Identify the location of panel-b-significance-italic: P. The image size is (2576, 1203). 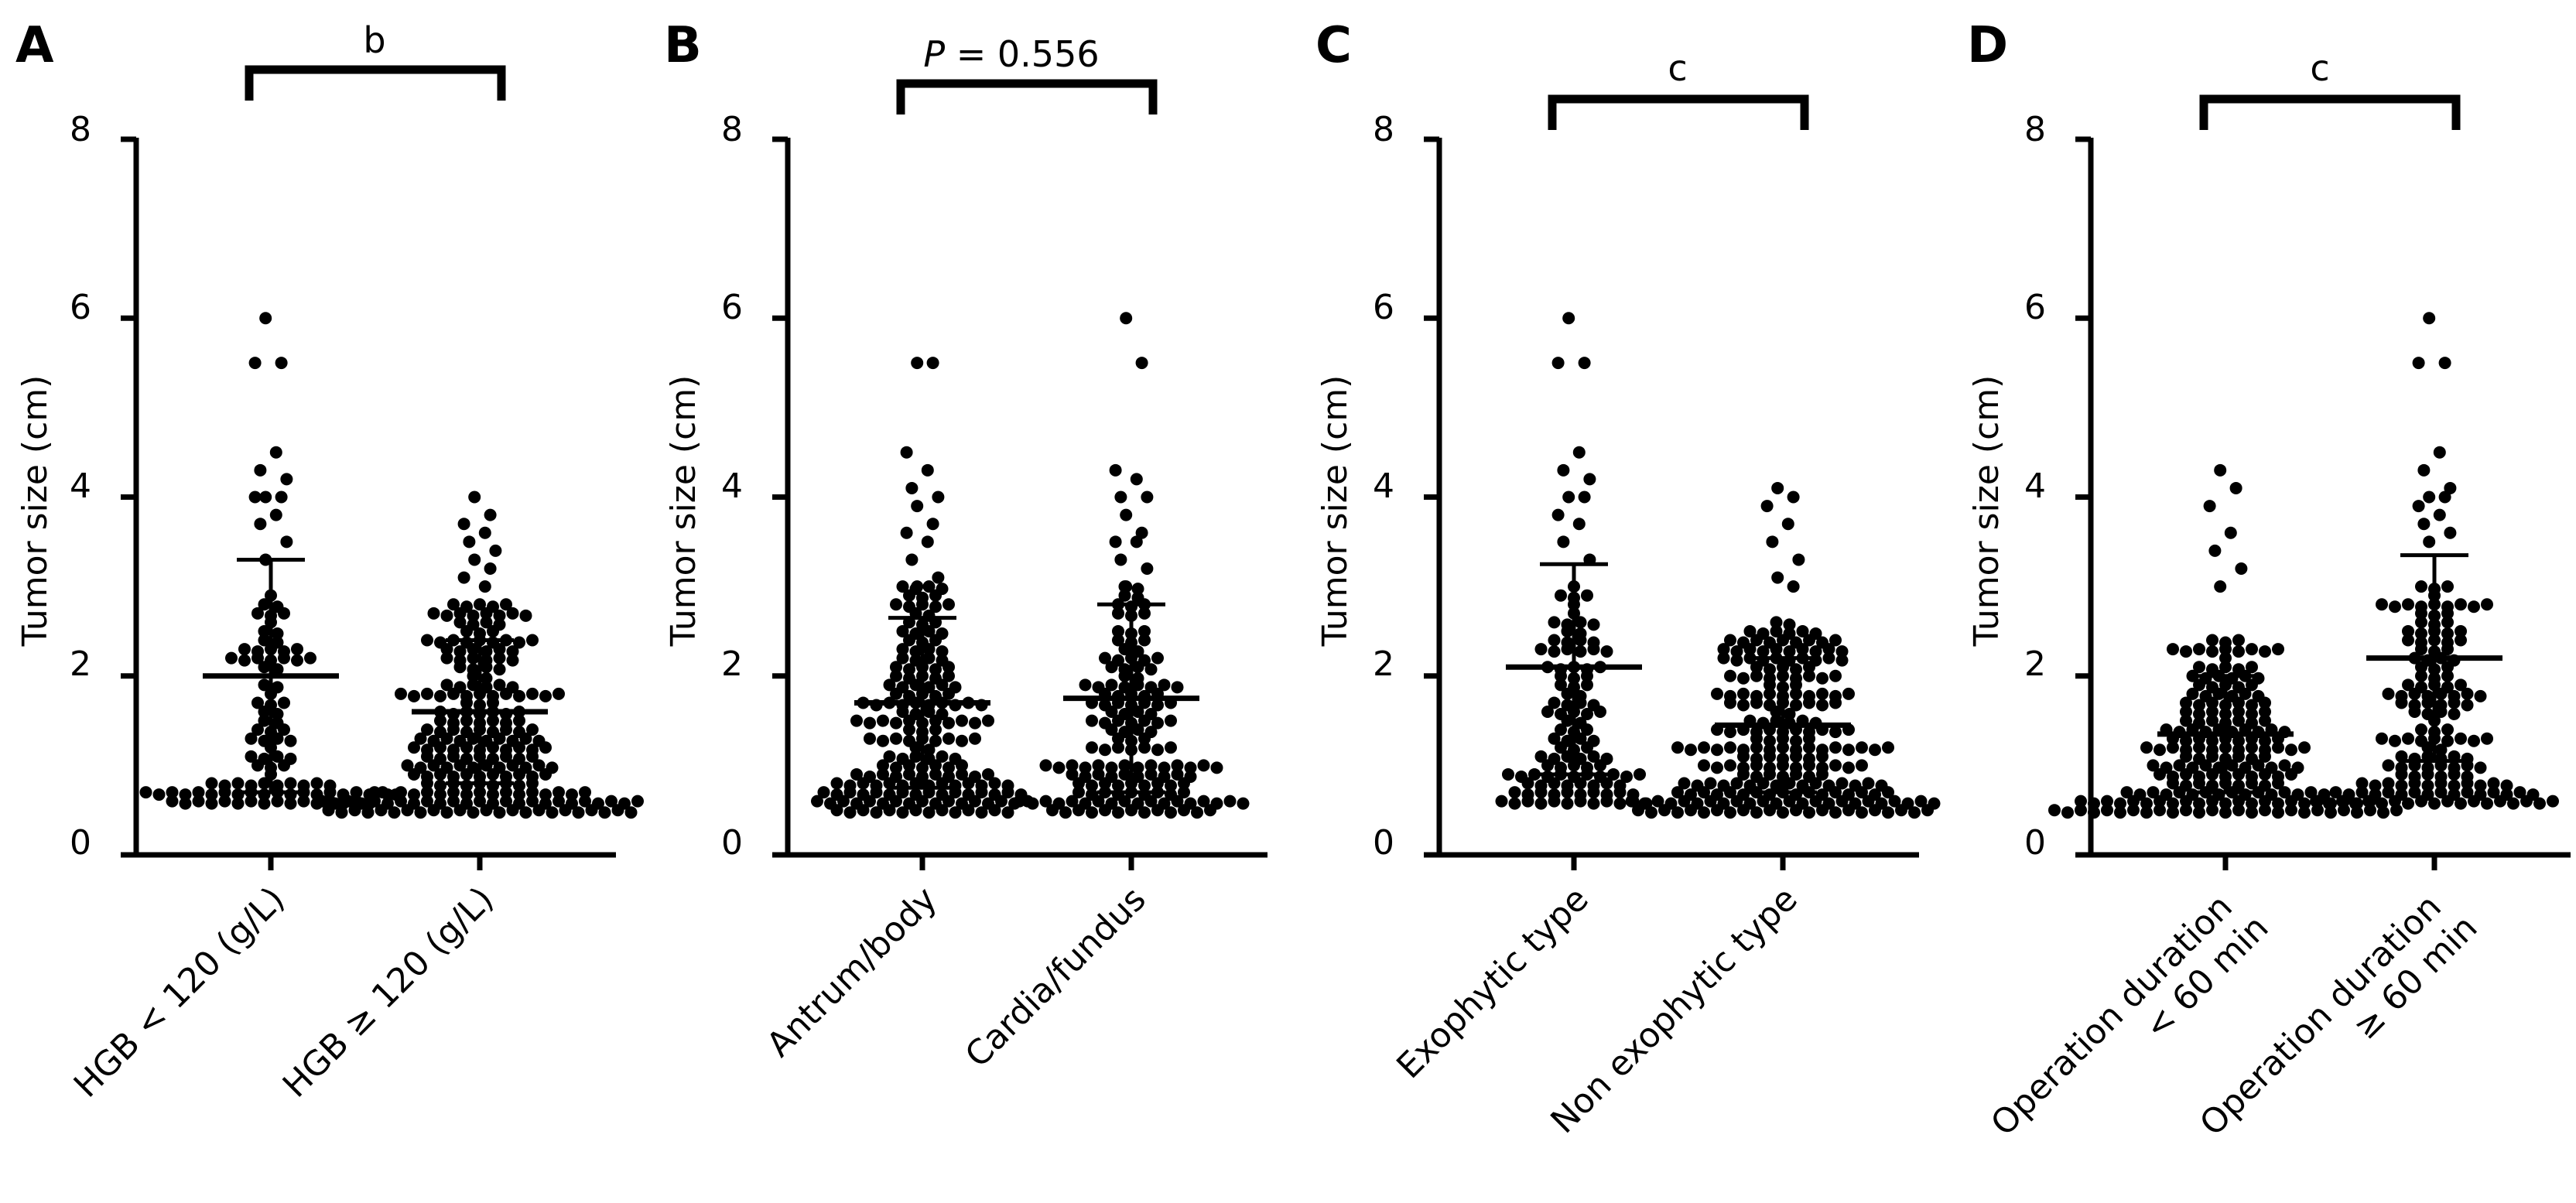
(934, 54).